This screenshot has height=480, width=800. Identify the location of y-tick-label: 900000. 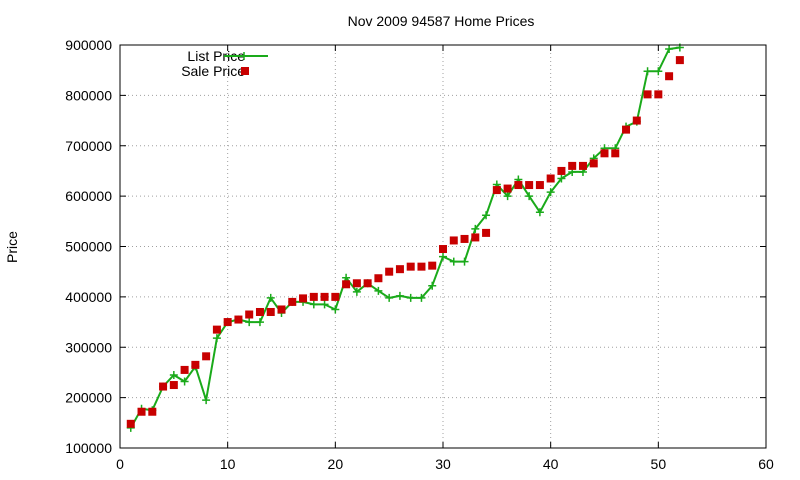
(88, 45).